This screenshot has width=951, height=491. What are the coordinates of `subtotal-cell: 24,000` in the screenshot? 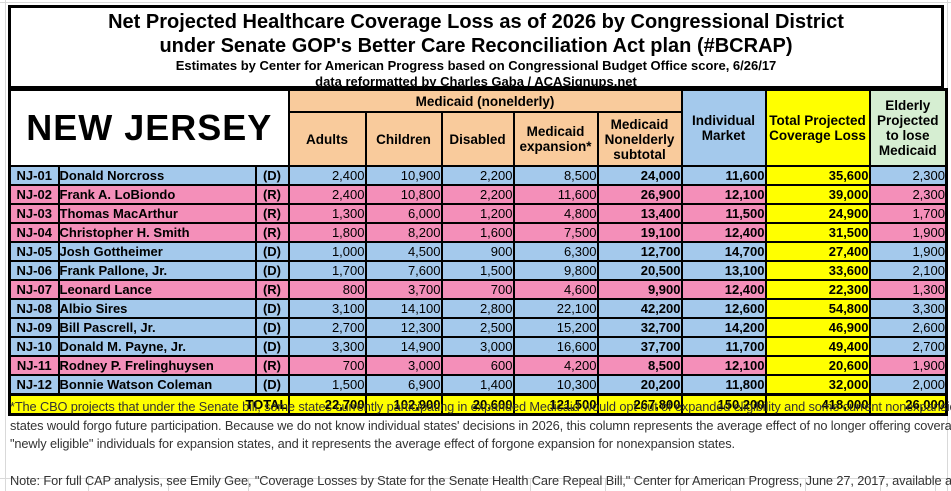 It's located at (639, 175).